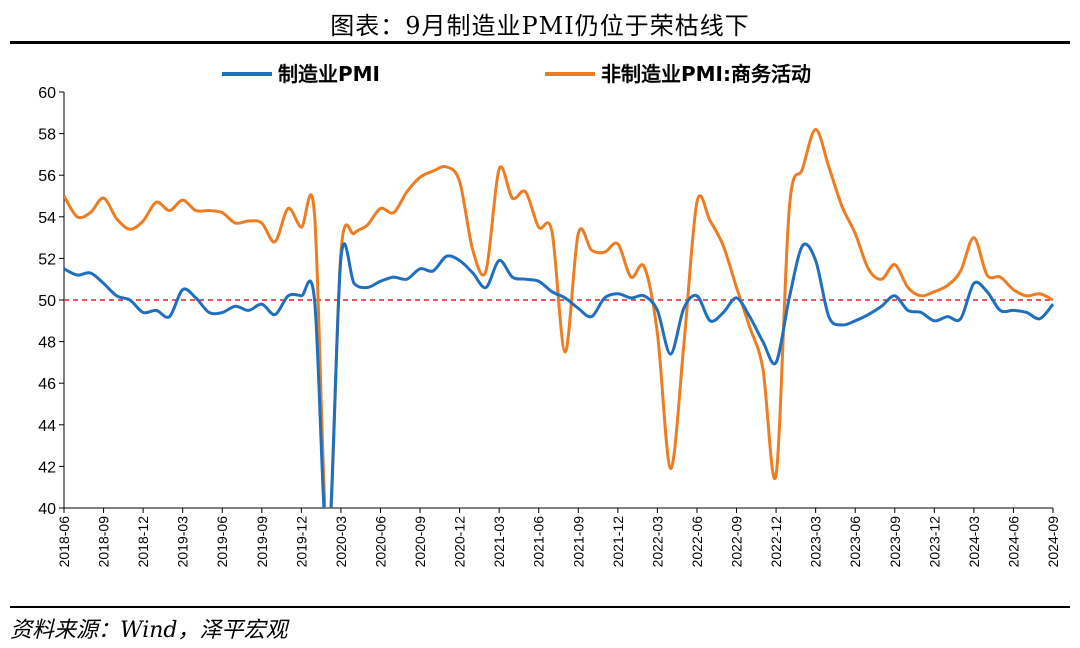  I want to click on x-tick-label: 2020-03, so click(341, 542).